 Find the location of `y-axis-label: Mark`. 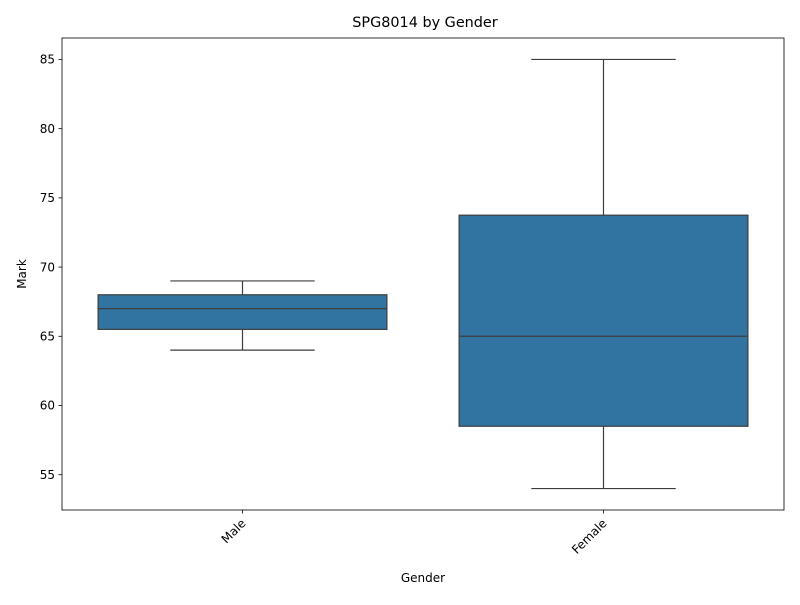

y-axis-label: Mark is located at coordinates (22, 274).